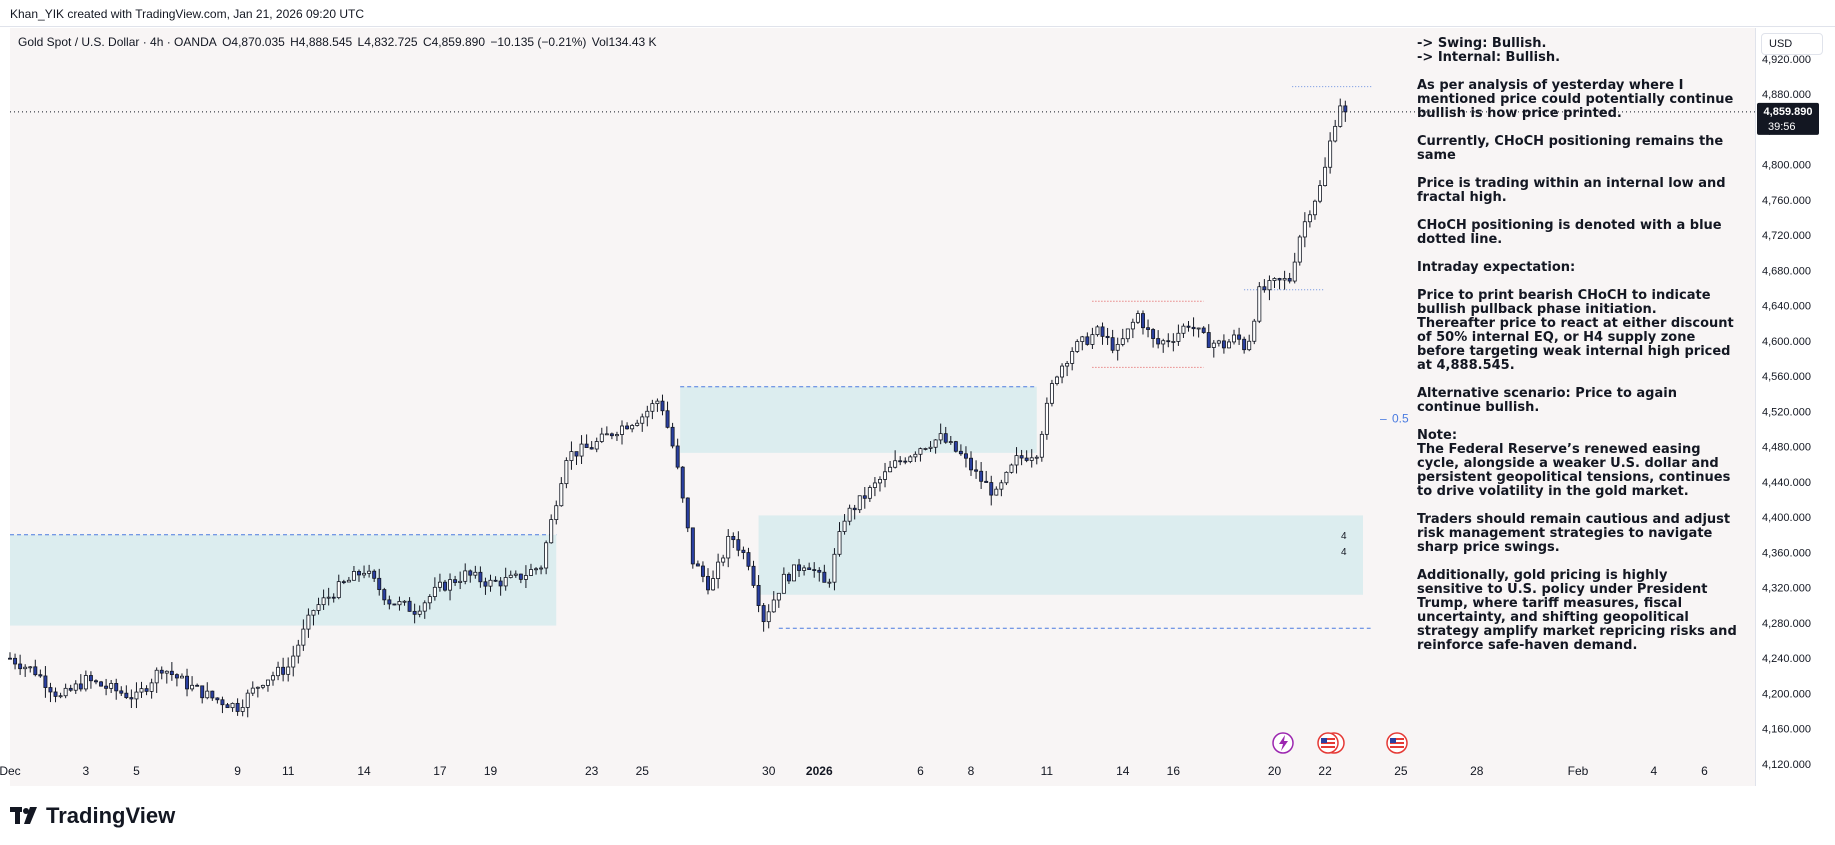 The image size is (1835, 845). Describe the element at coordinates (1786, 694) in the screenshot. I see `y-tick-label: 4,200.000` at that location.